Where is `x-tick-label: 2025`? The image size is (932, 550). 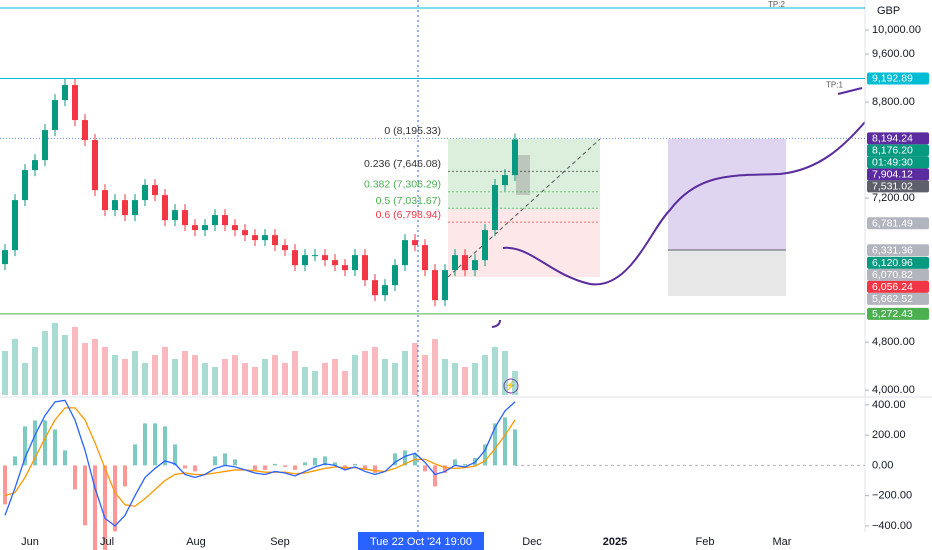
x-tick-label: 2025 is located at coordinates (615, 542).